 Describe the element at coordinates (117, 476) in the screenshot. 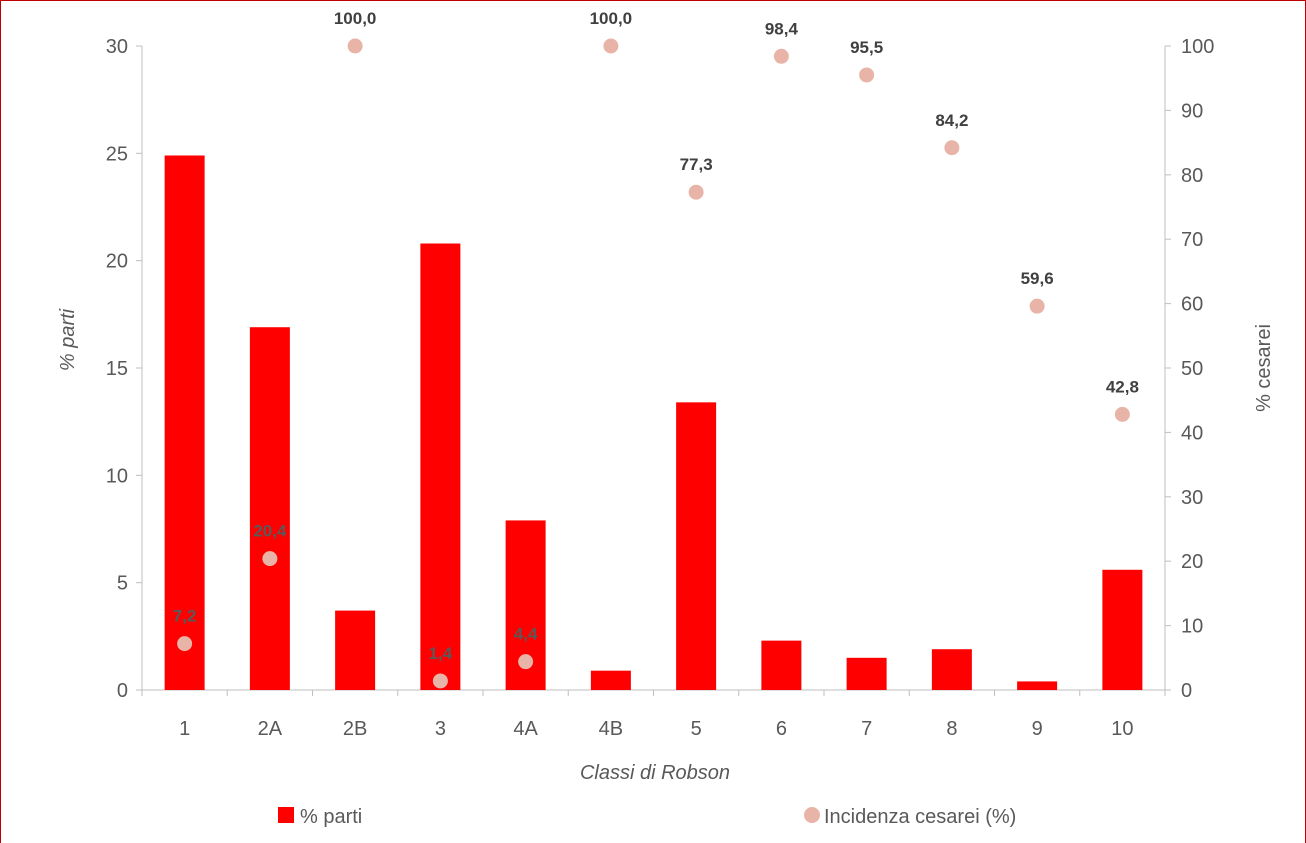

I see `y-tick-label: 10` at that location.